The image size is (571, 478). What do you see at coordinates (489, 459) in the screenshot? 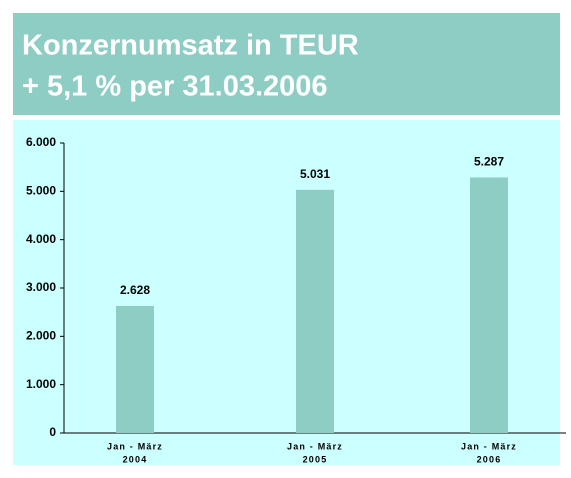
I see `x-tick-label: 2006` at bounding box center [489, 459].